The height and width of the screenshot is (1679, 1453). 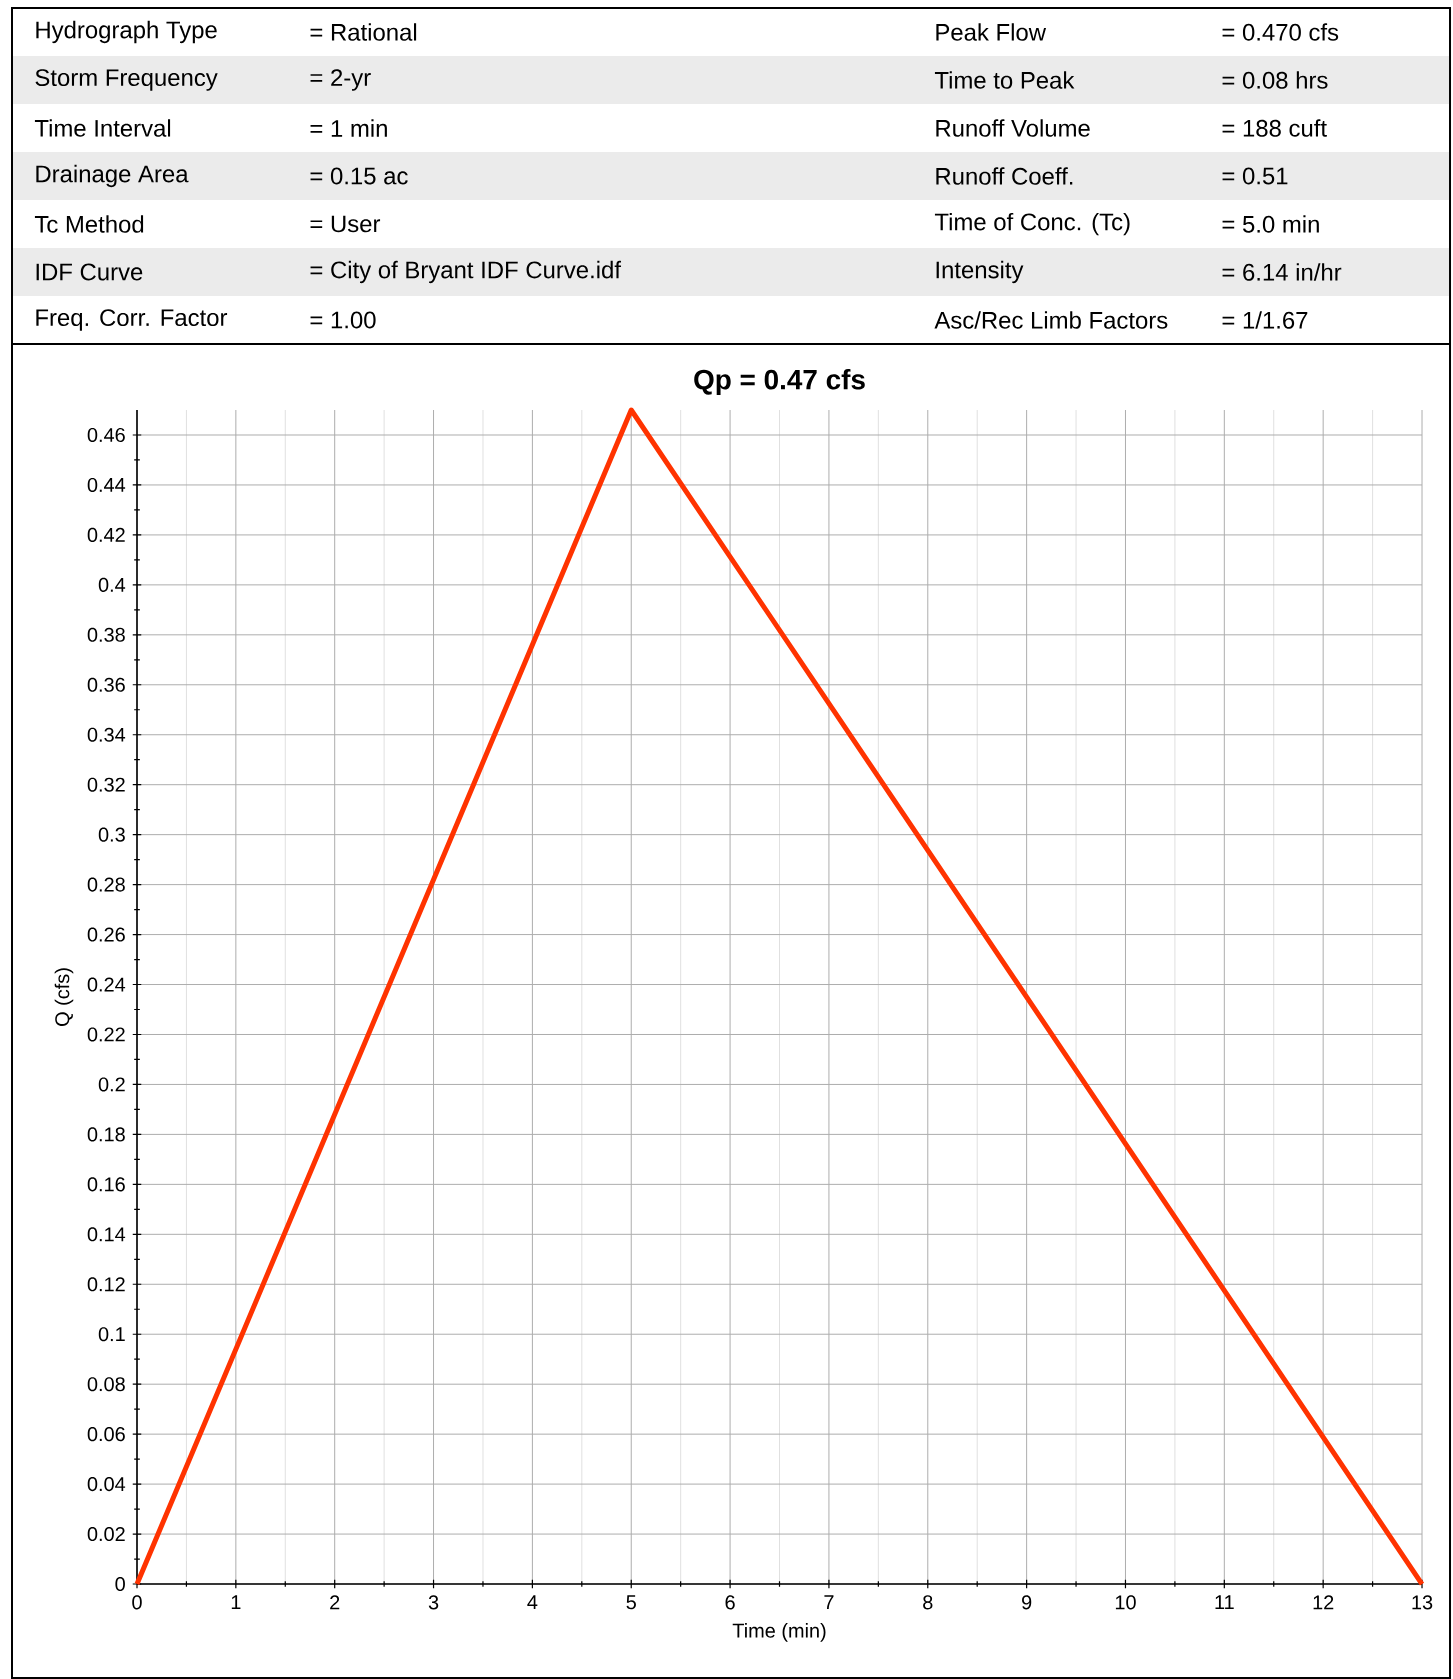 What do you see at coordinates (359, 176) in the screenshot?
I see `text: = 0.15 ac` at bounding box center [359, 176].